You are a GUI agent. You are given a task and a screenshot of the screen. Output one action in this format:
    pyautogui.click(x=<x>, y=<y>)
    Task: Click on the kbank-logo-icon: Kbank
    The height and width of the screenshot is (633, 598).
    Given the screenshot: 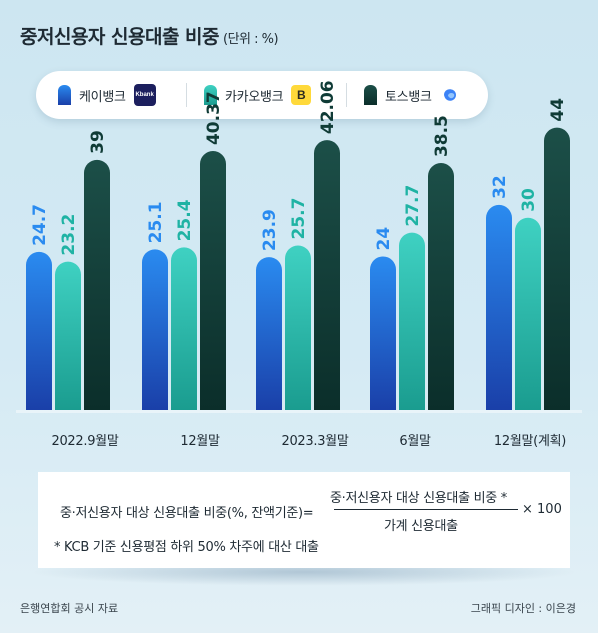 What is the action you would take?
    pyautogui.click(x=144, y=95)
    